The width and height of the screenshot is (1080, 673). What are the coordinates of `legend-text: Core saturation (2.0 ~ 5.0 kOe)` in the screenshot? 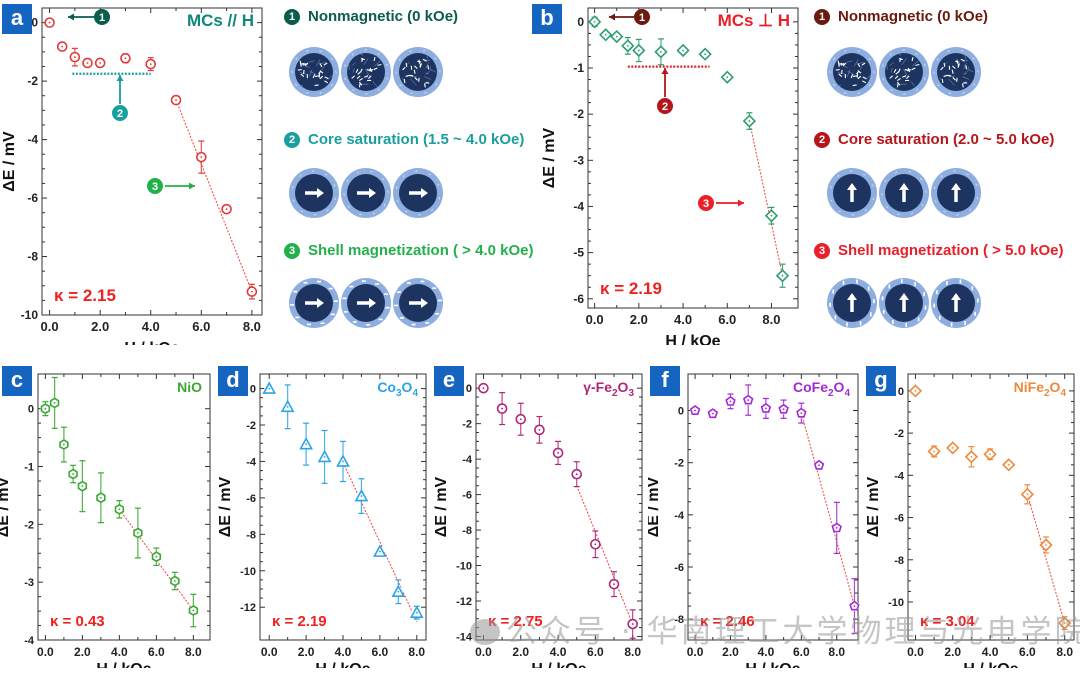 It's located at (946, 139).